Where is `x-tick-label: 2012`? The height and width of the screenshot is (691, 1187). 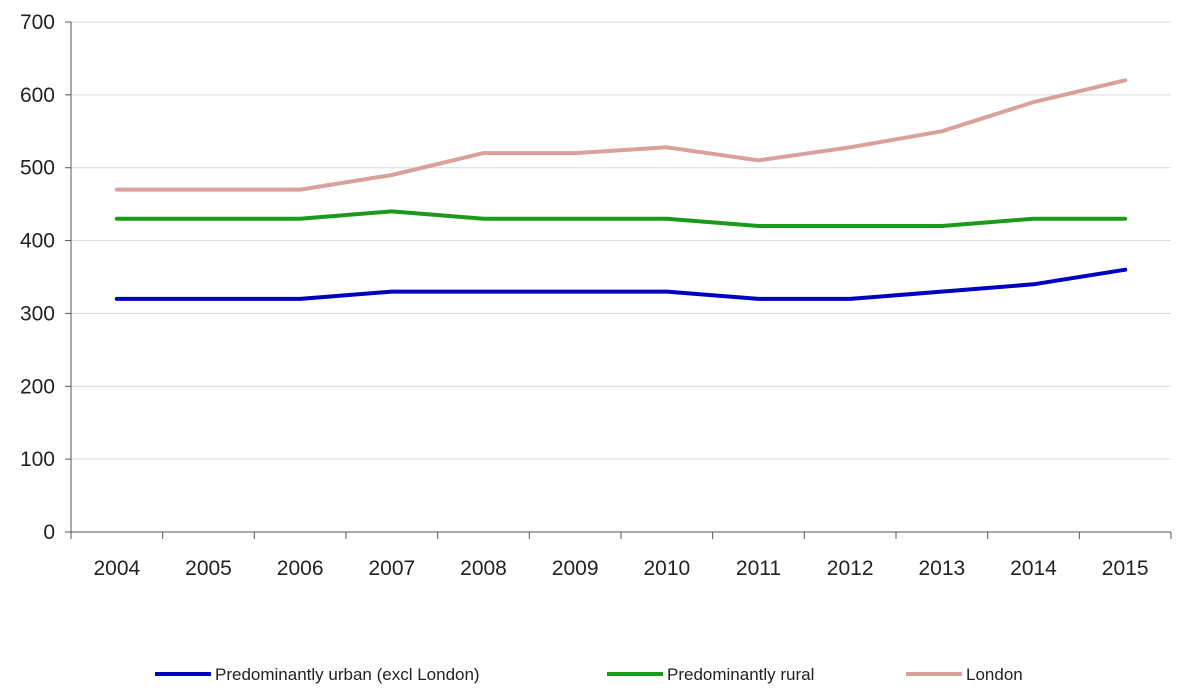
x-tick-label: 2012 is located at coordinates (850, 568).